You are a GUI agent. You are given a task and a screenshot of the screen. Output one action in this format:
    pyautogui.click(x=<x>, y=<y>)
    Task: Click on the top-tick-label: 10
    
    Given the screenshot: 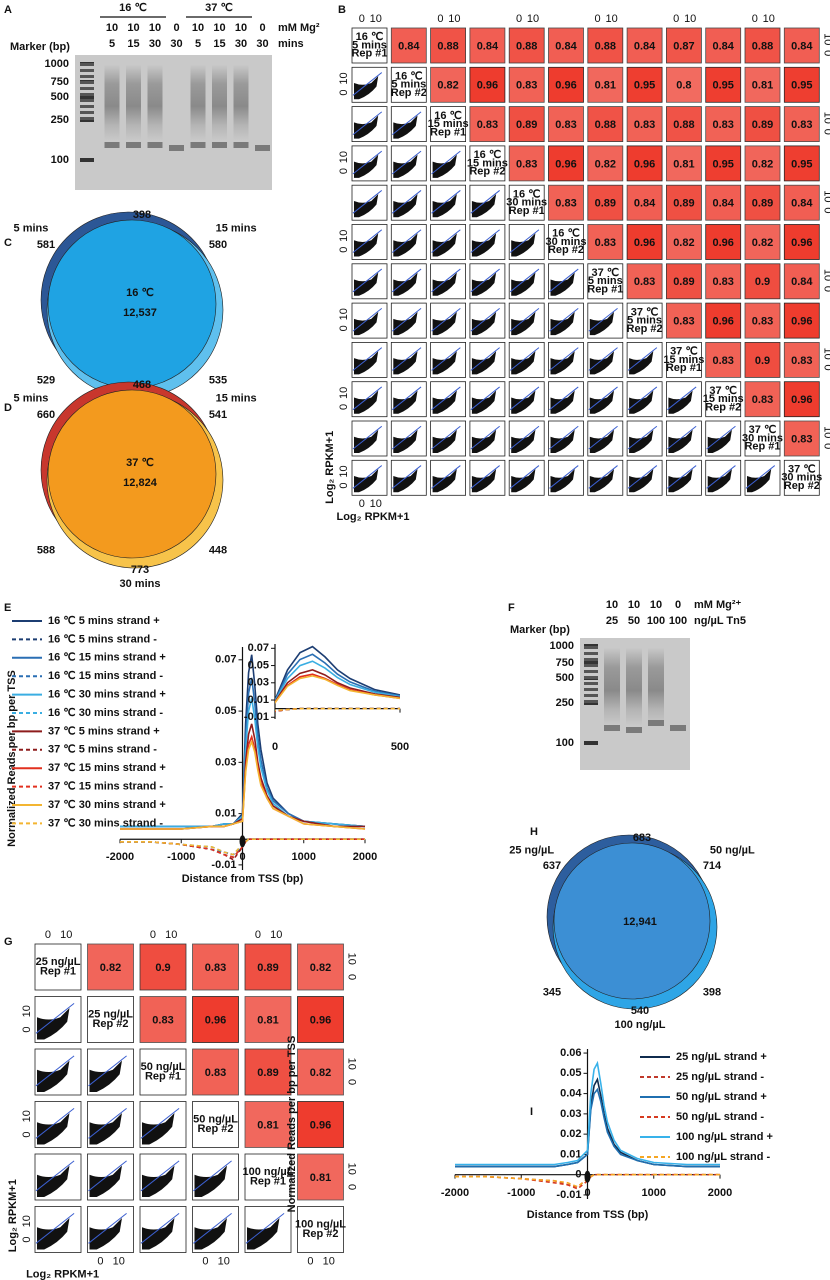 What is the action you would take?
    pyautogui.click(x=533, y=19)
    